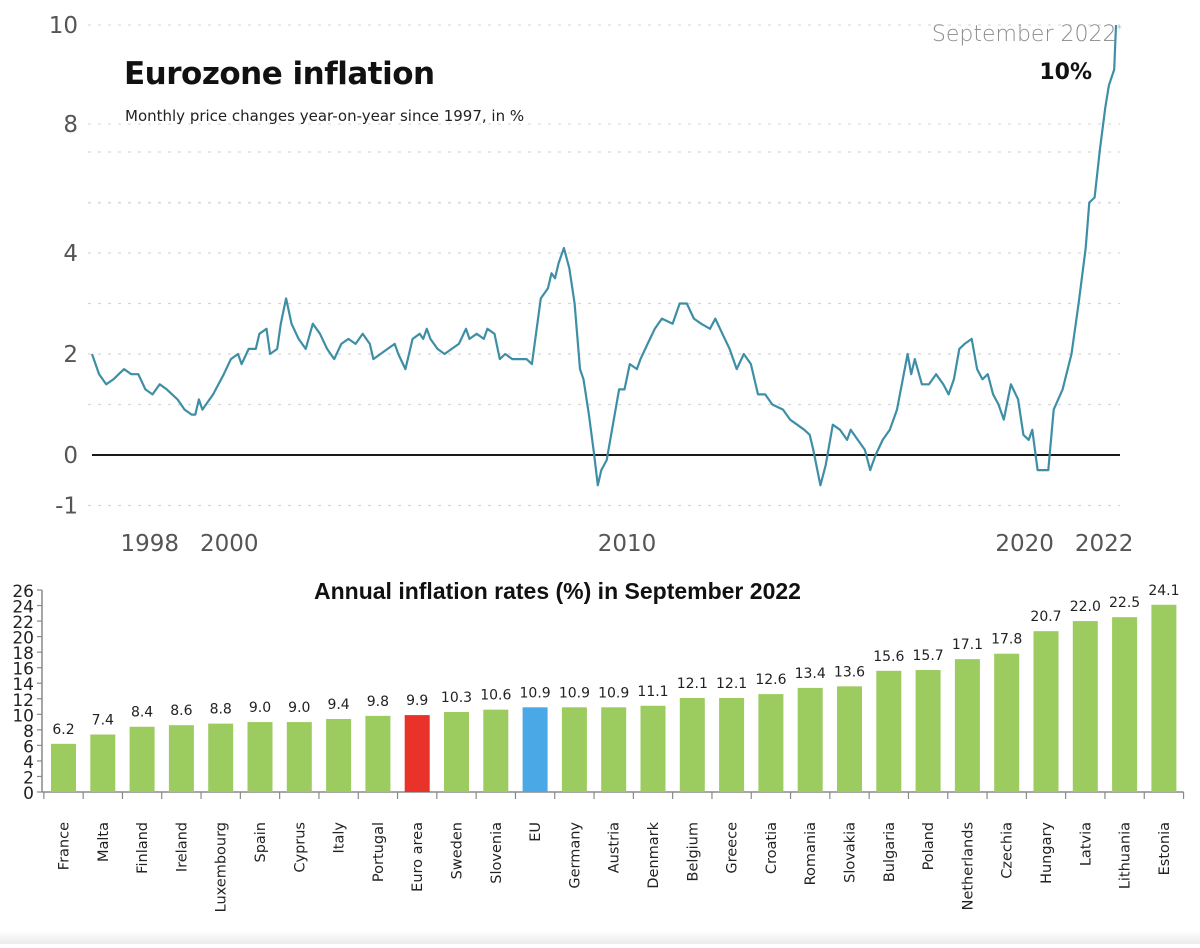 This screenshot has width=1200, height=948. I want to click on bar-poland, so click(928, 731).